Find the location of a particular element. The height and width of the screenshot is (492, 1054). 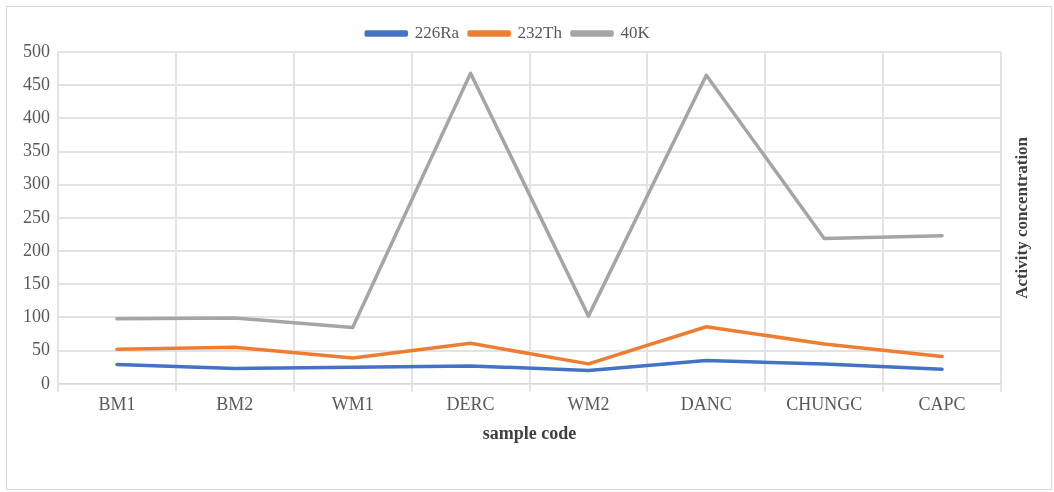

legend-label: 226Ra is located at coordinates (437, 32).